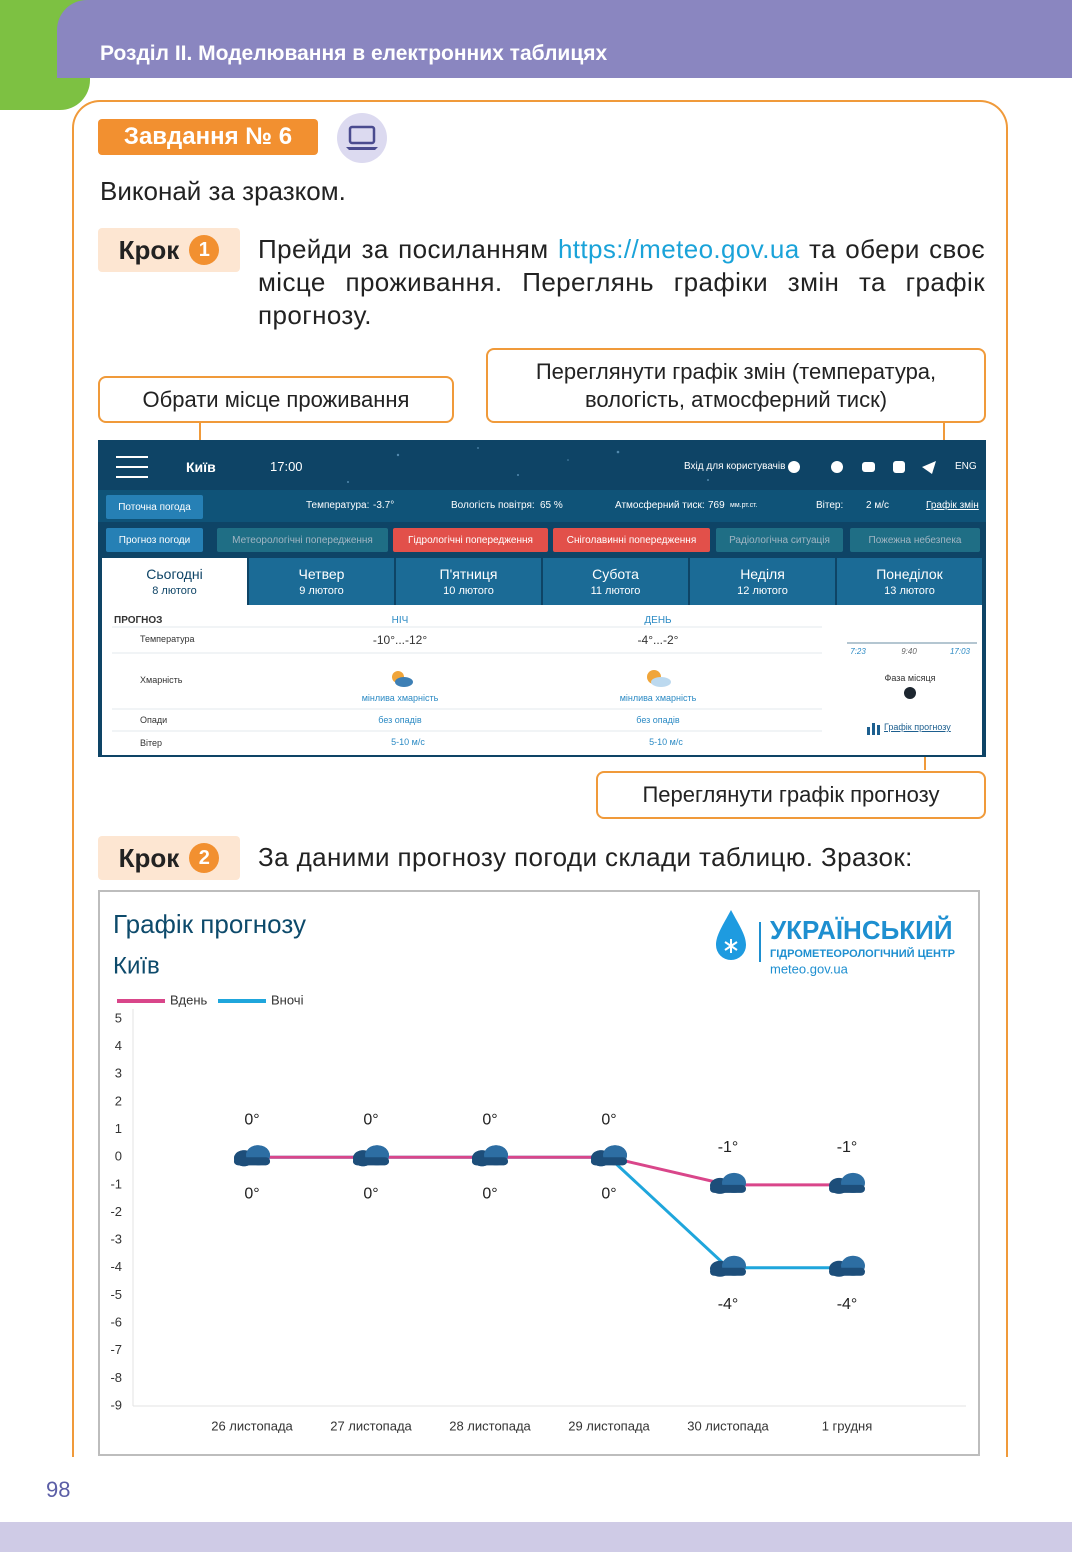  What do you see at coordinates (564, 39) in the screenshot?
I see `header-band` at bounding box center [564, 39].